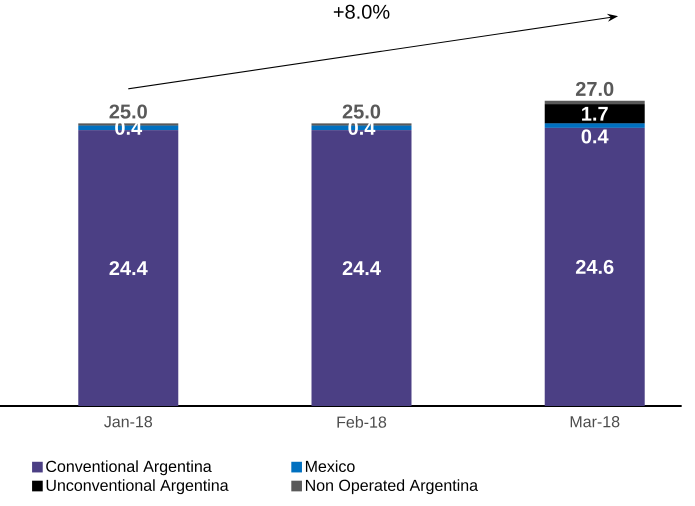  What do you see at coordinates (129, 468) in the screenshot?
I see `legend-label: Conventional Argentina` at bounding box center [129, 468].